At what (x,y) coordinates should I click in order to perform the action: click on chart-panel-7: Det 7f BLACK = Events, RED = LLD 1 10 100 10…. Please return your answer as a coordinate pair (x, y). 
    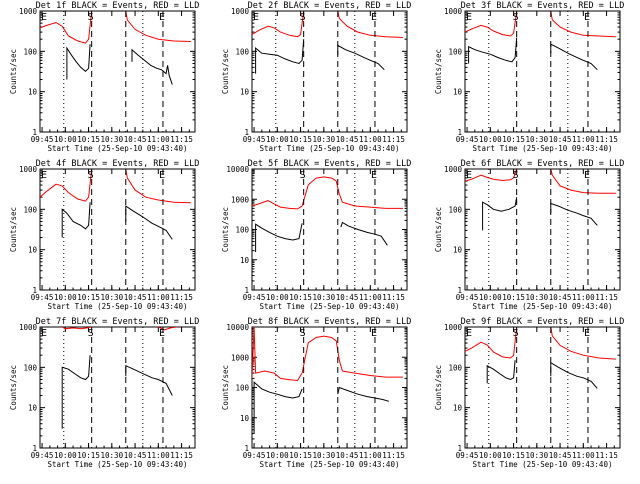
    Looking at the image, I should click on (104, 393).